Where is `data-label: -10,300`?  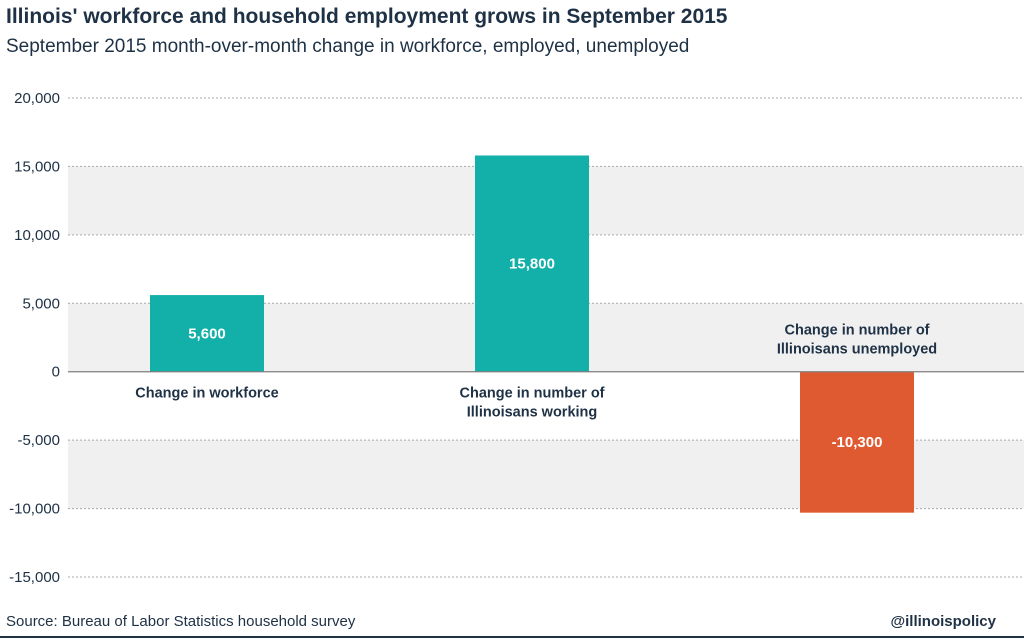
data-label: -10,300 is located at coordinates (857, 442).